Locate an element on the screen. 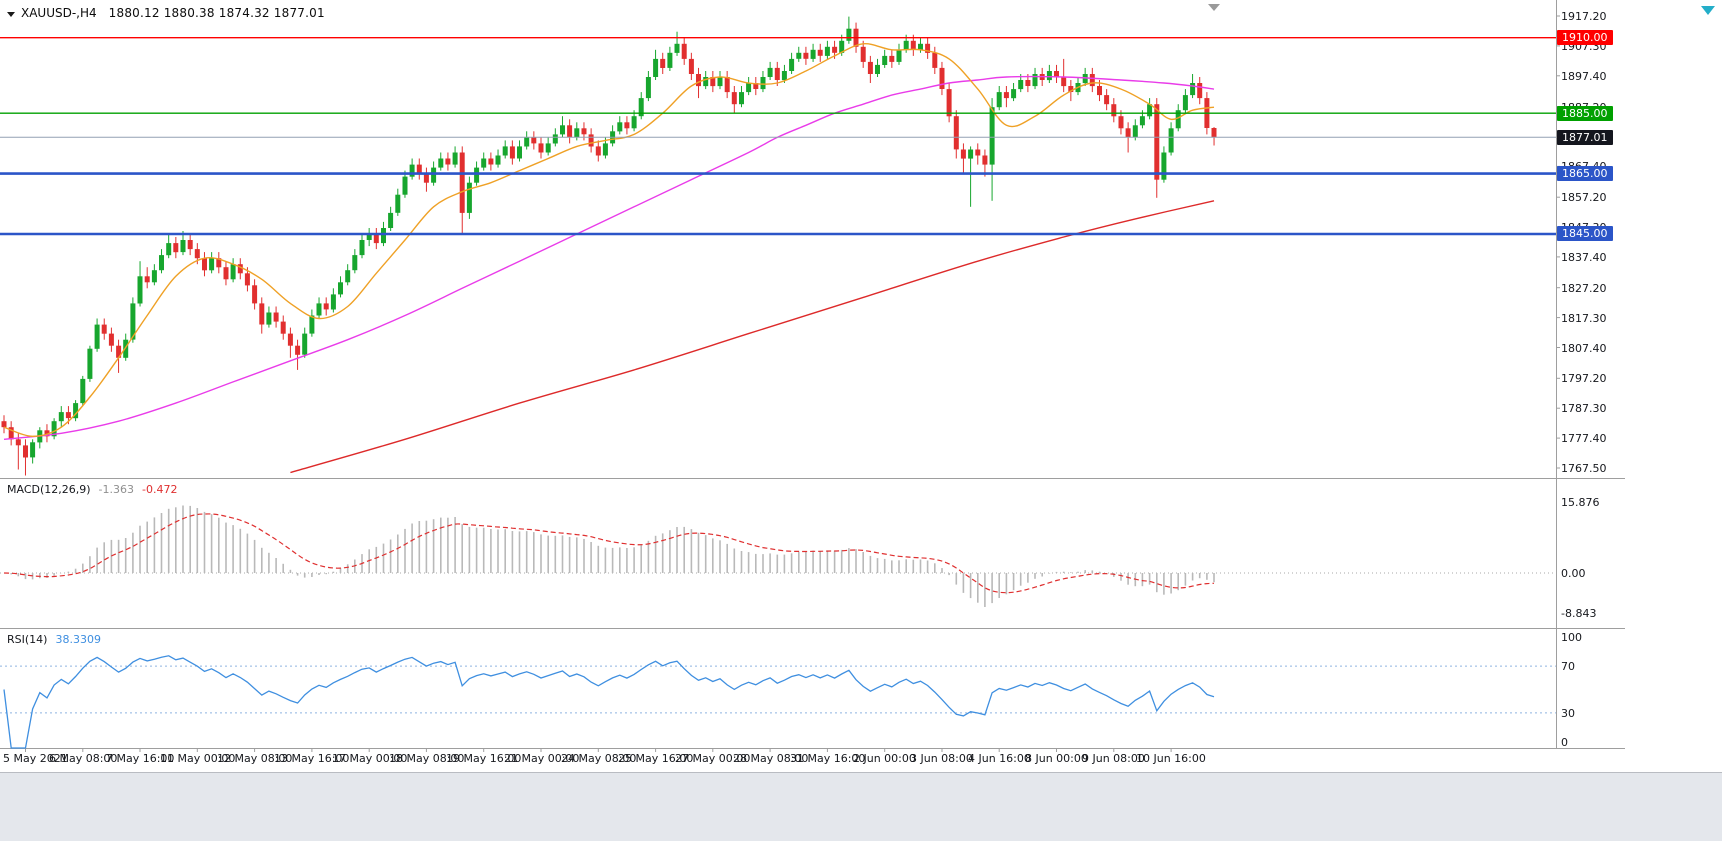 This screenshot has height=841, width=1722. bottom-strip is located at coordinates (861, 806).